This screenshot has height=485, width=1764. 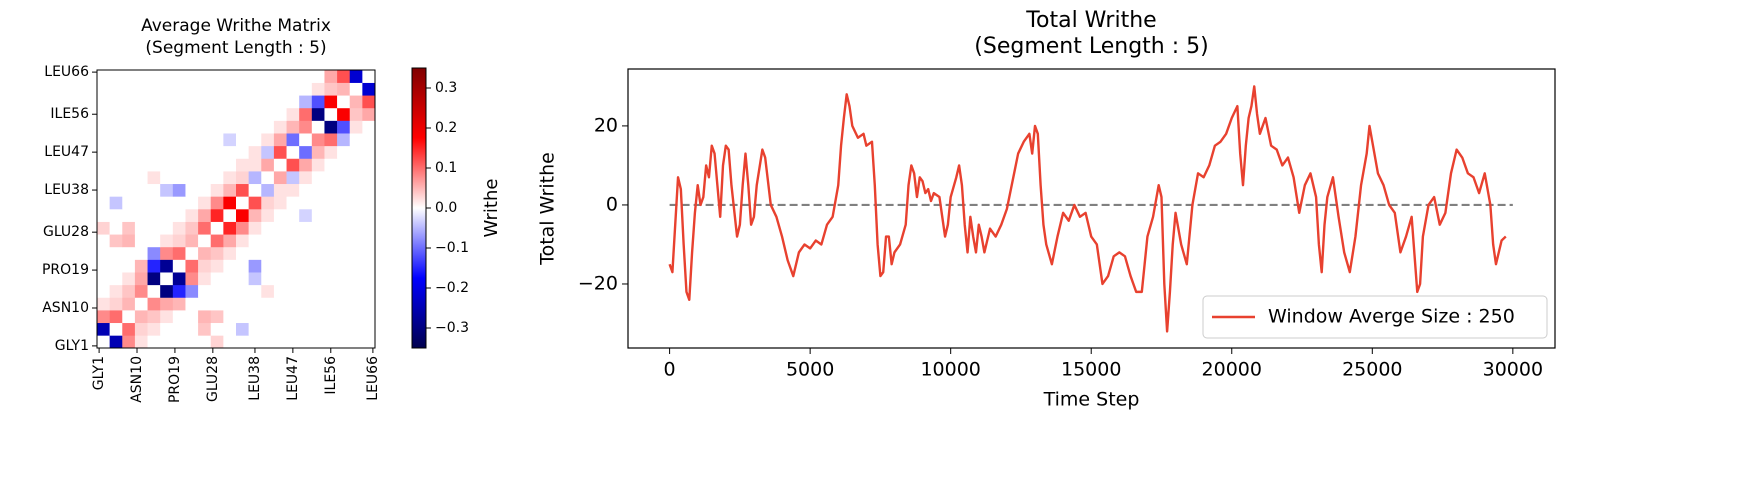 I want to click on colorbar-tick-label: 0.1, so click(x=446, y=168).